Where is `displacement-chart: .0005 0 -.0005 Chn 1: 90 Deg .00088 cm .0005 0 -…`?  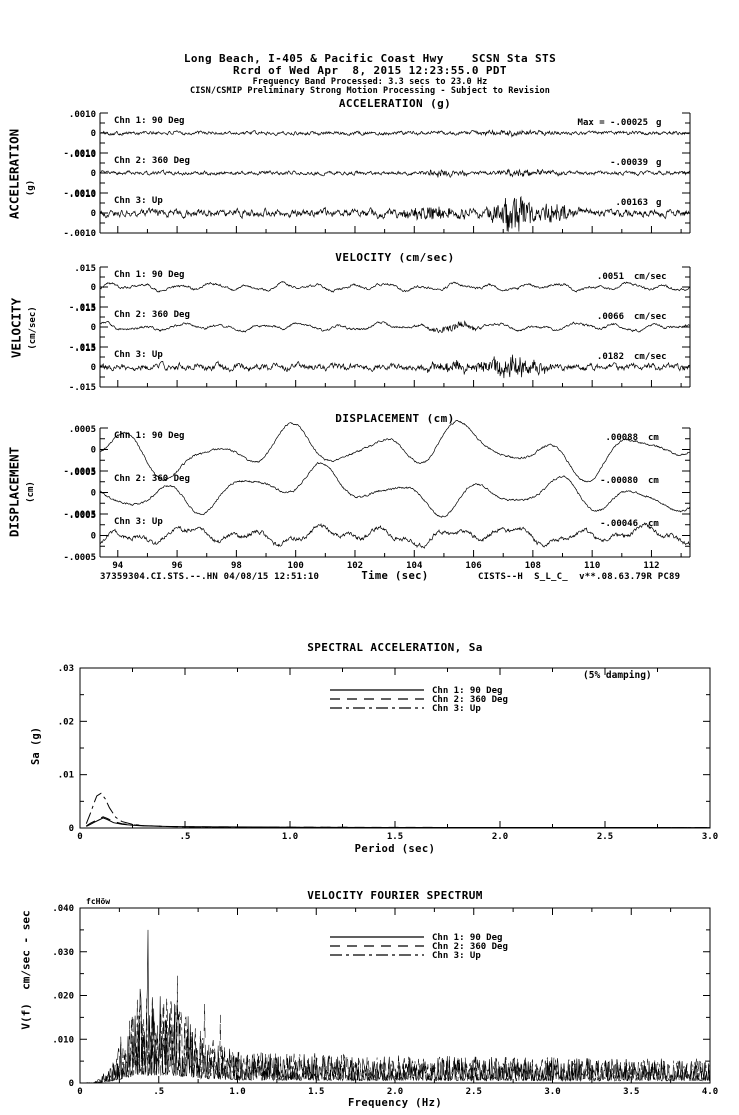
displacement-chart: .0005 0 -.0005 Chn 1: 90 Deg .00088 cm .0005 0 -… is located at coordinates (377, 495).